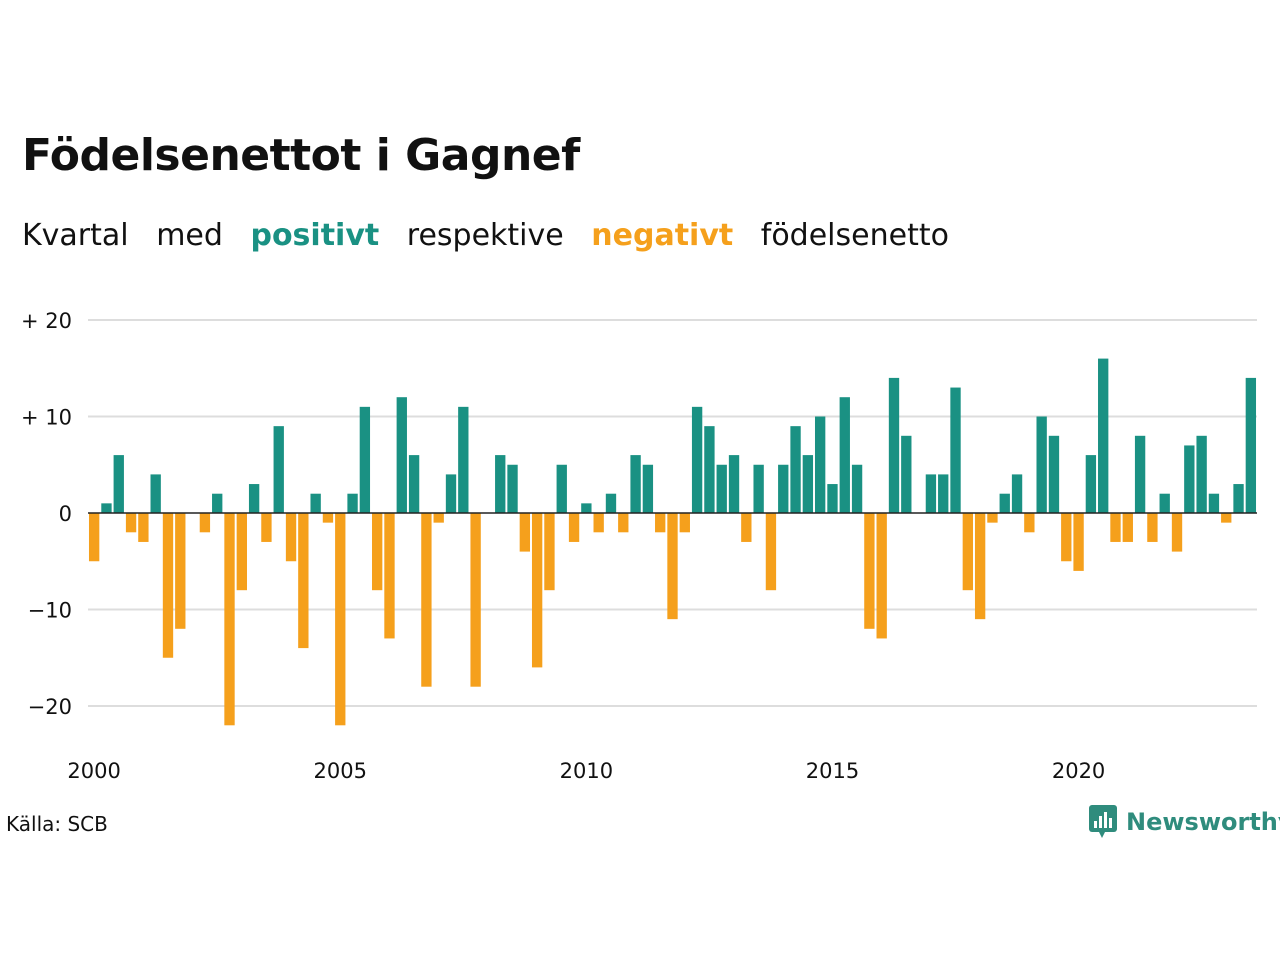 This screenshot has height=960, width=1280. Describe the element at coordinates (93, 771) in the screenshot. I see `x-tick-label: 2000` at that location.